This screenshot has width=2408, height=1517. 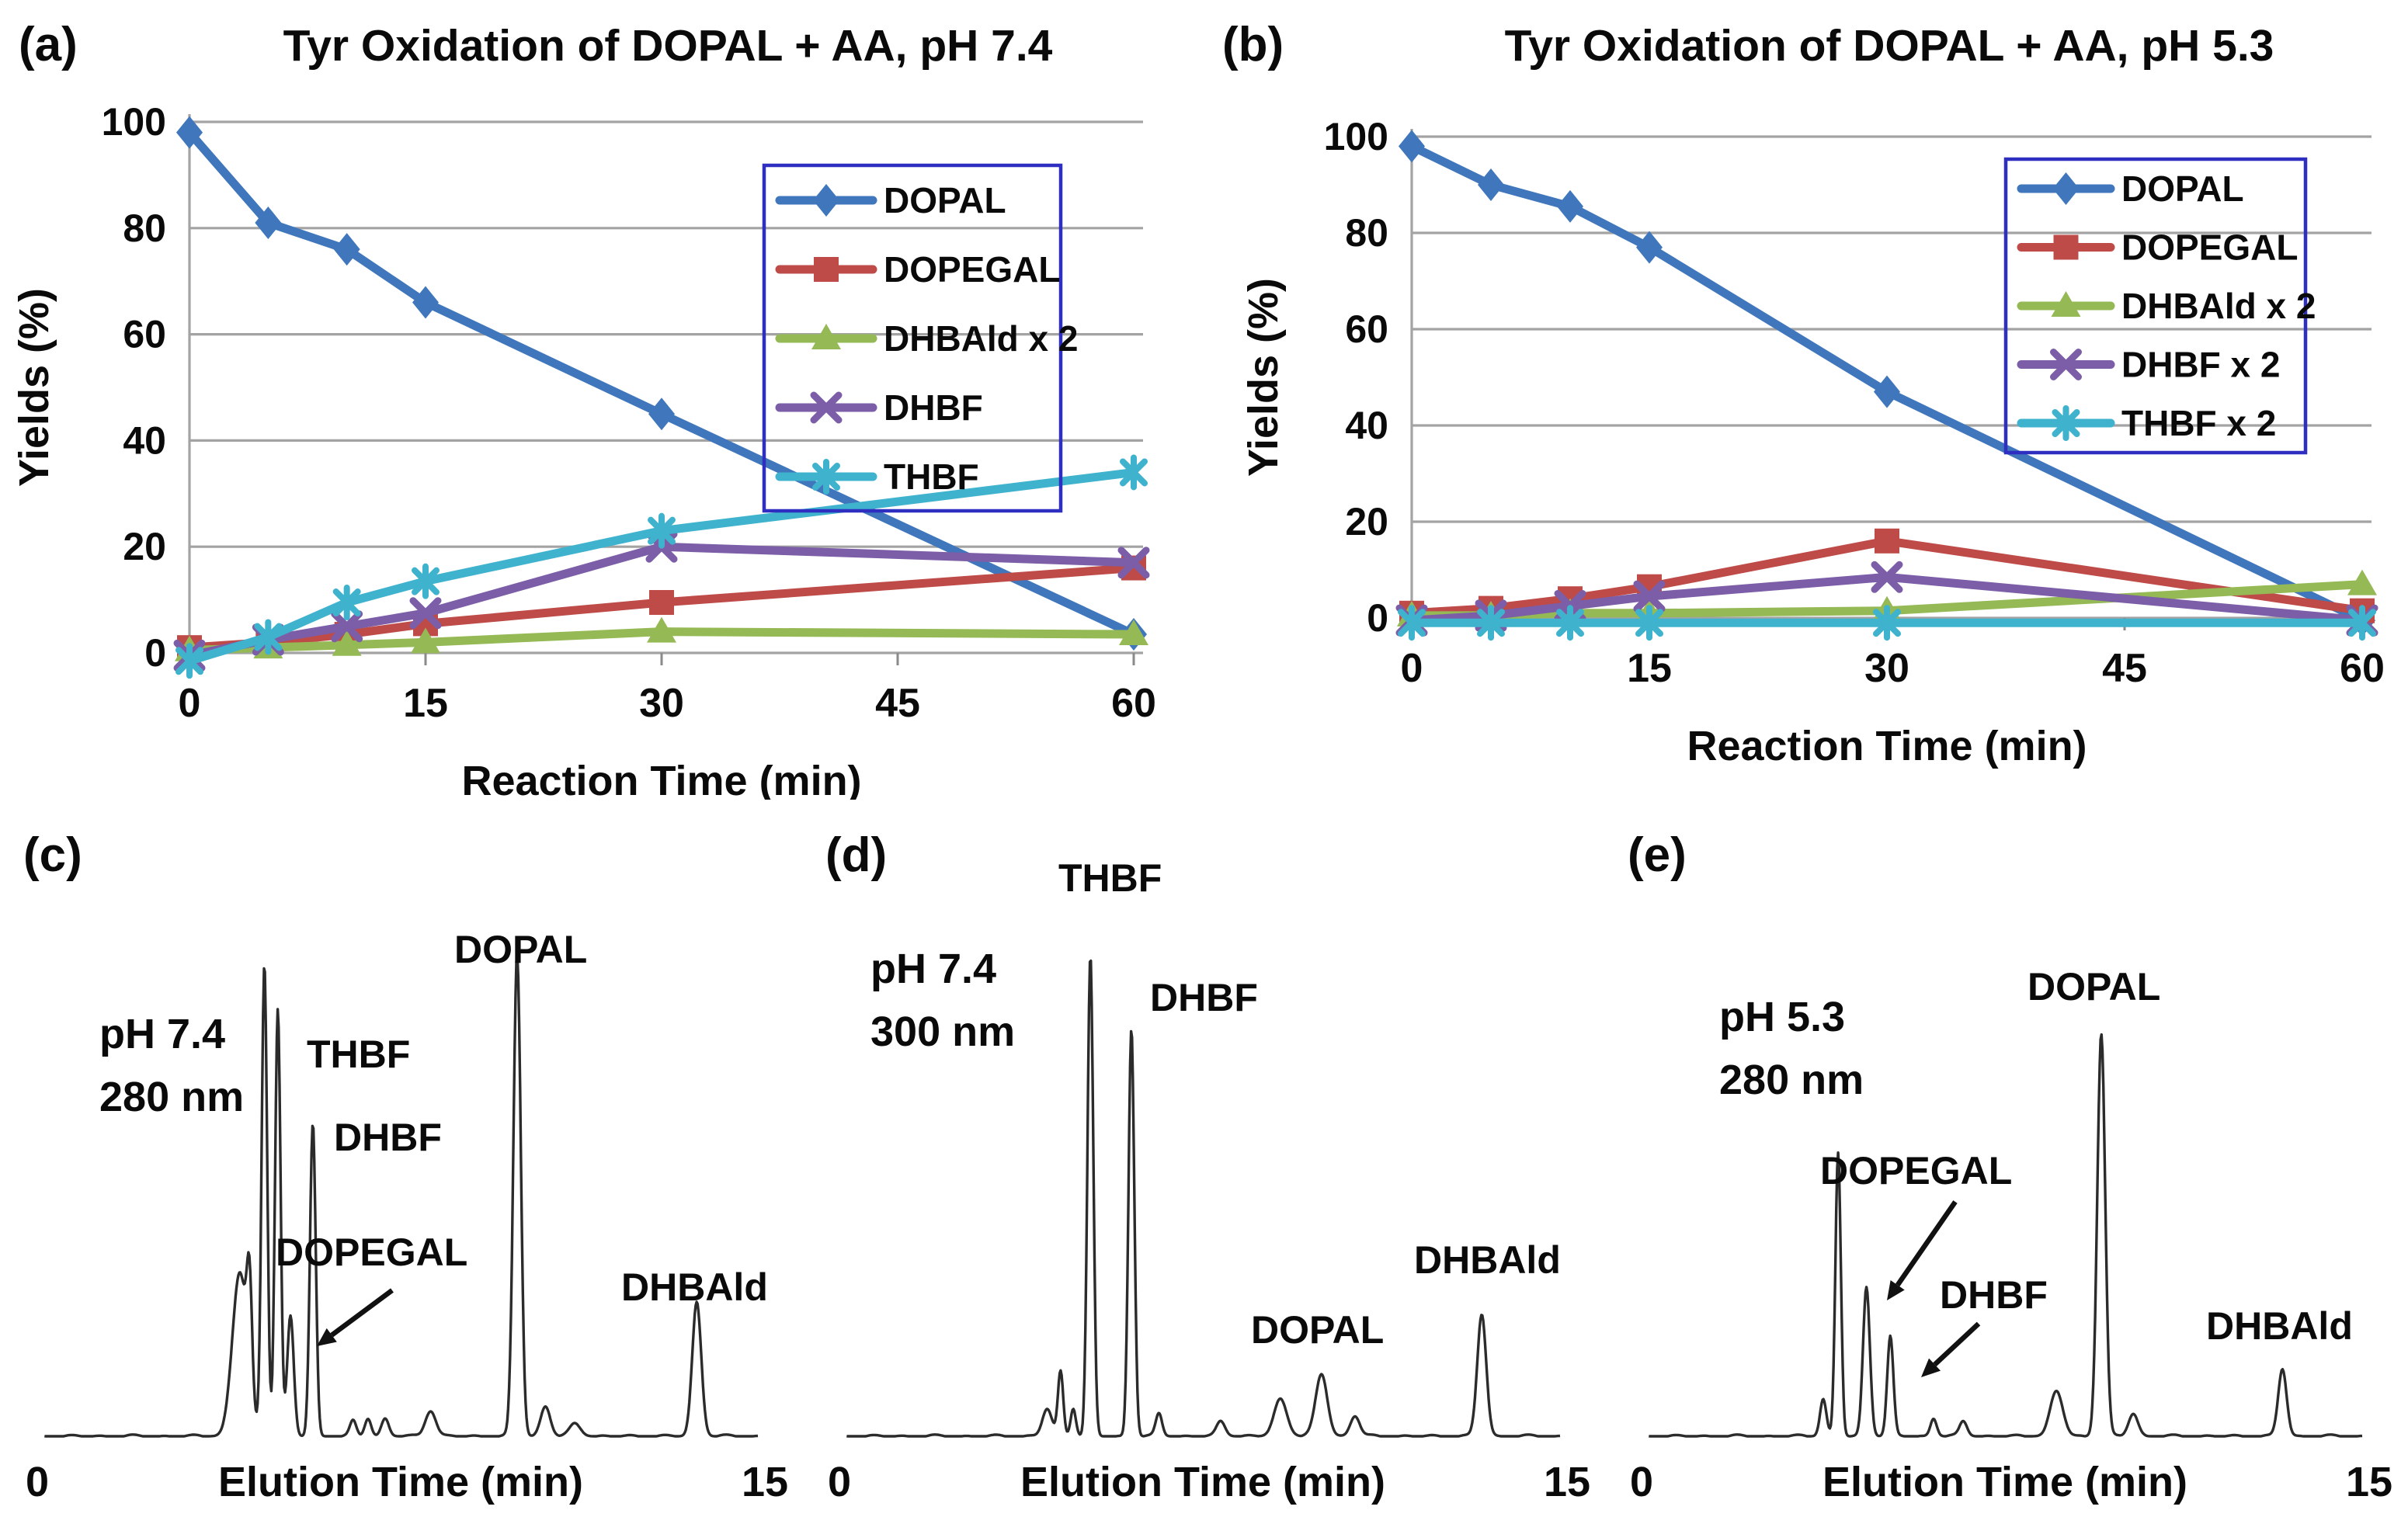 I want to click on panel-label-d: (d), so click(x=856, y=855).